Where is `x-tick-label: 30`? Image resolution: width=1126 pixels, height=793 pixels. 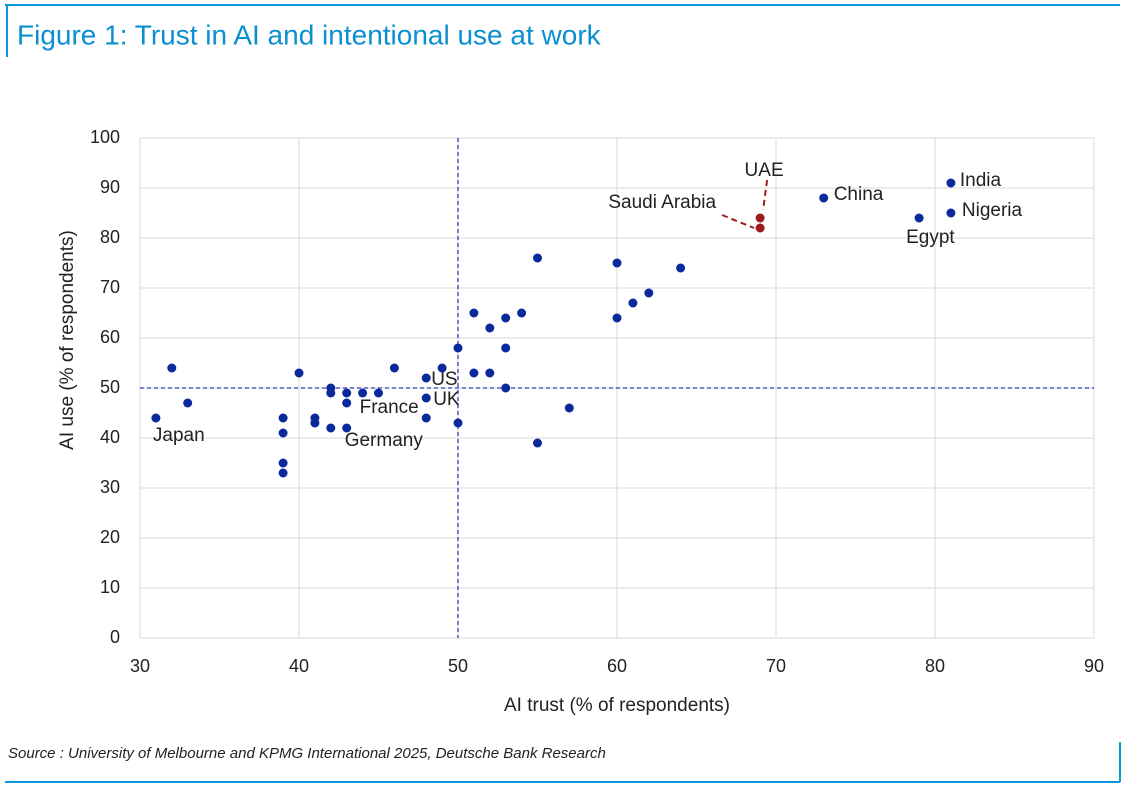
x-tick-label: 30 is located at coordinates (140, 666).